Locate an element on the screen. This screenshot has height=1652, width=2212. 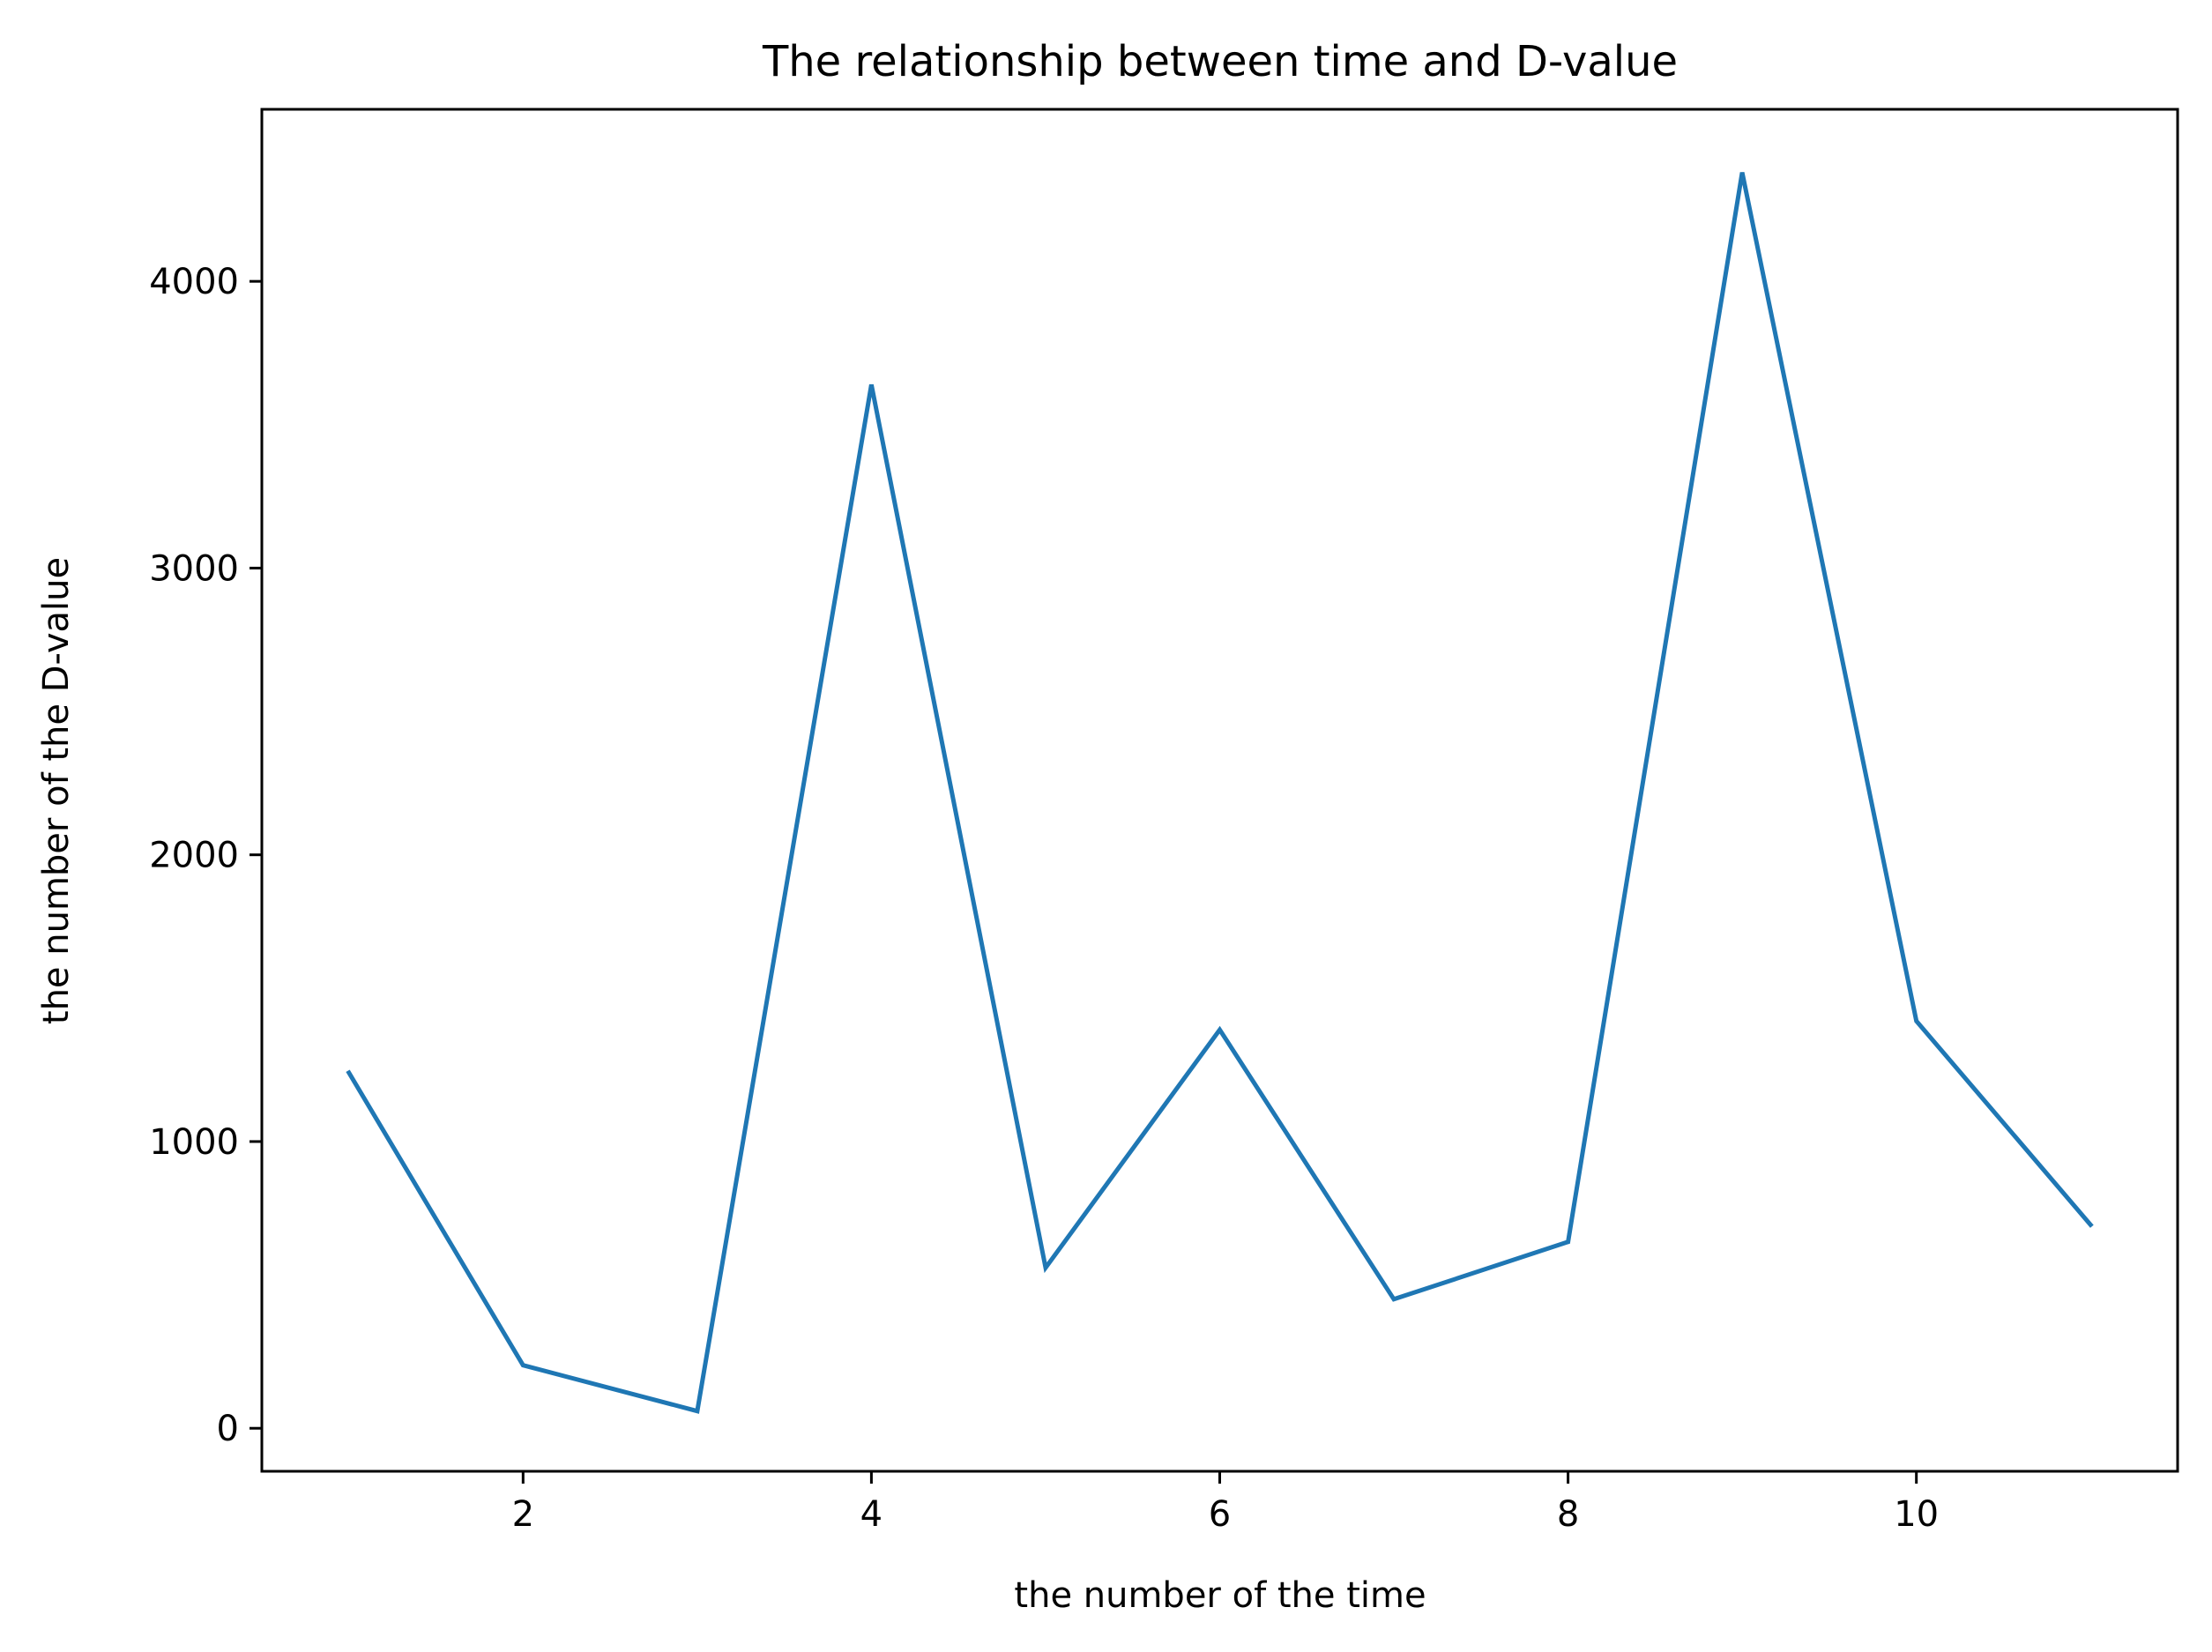
x-tick-label: 8 is located at coordinates (1568, 1514).